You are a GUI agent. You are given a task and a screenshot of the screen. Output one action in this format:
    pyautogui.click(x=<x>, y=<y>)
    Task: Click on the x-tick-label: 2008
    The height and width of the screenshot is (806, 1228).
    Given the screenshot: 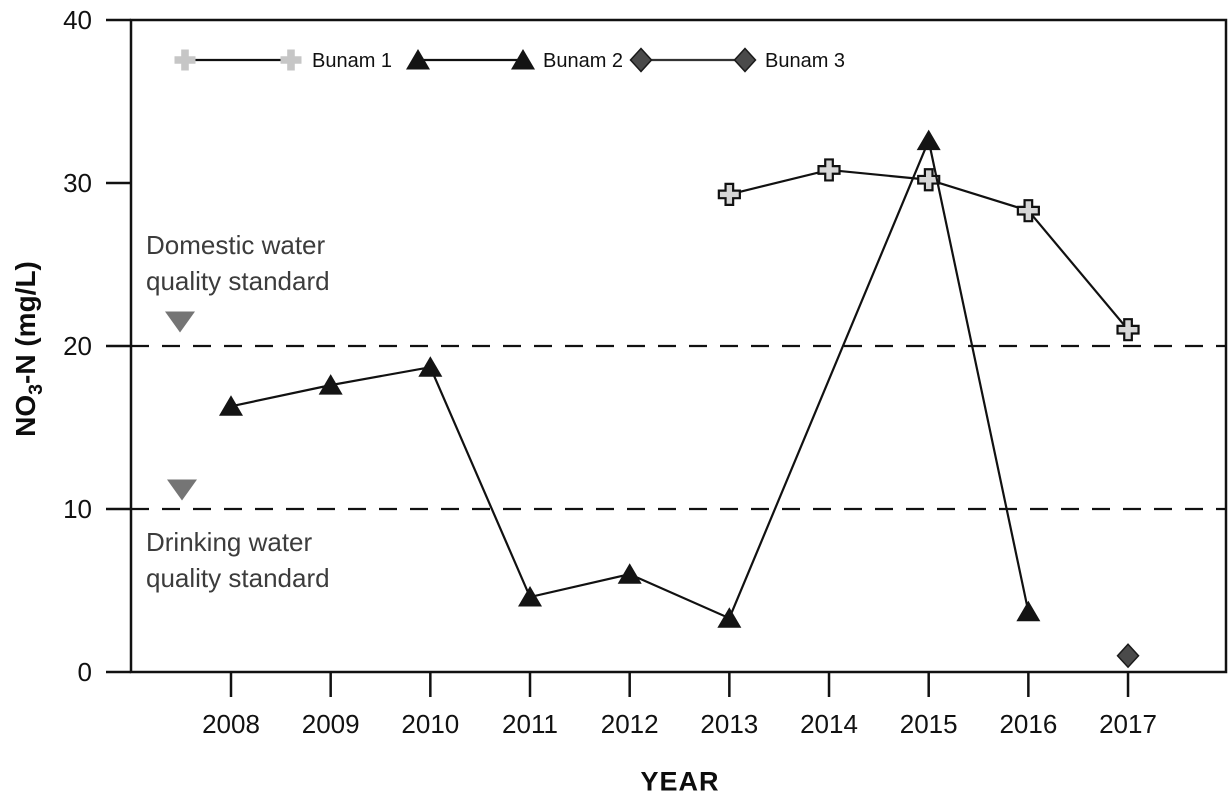 What is the action you would take?
    pyautogui.click(x=231, y=724)
    